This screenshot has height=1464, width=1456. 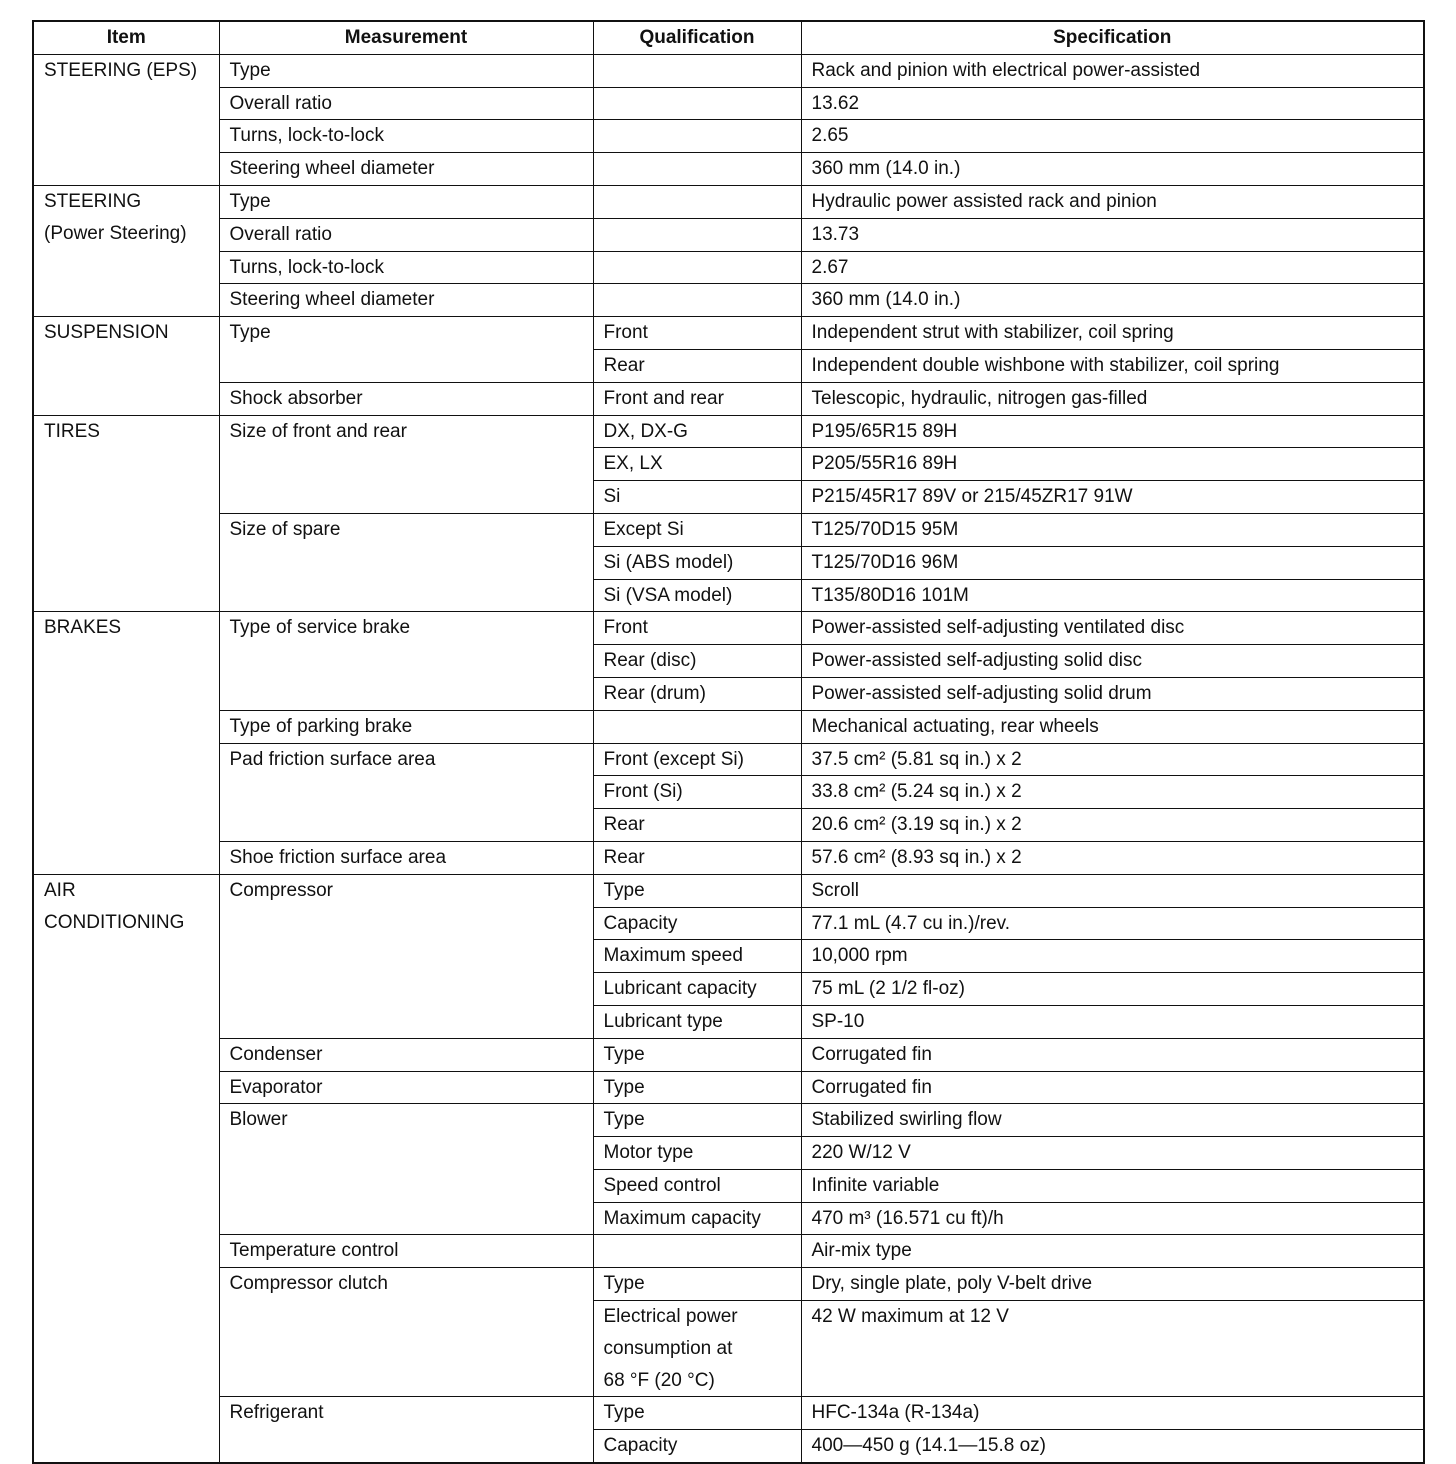 What do you see at coordinates (1112, 464) in the screenshot?
I see `specification-cell: P205/55R16 89H` at bounding box center [1112, 464].